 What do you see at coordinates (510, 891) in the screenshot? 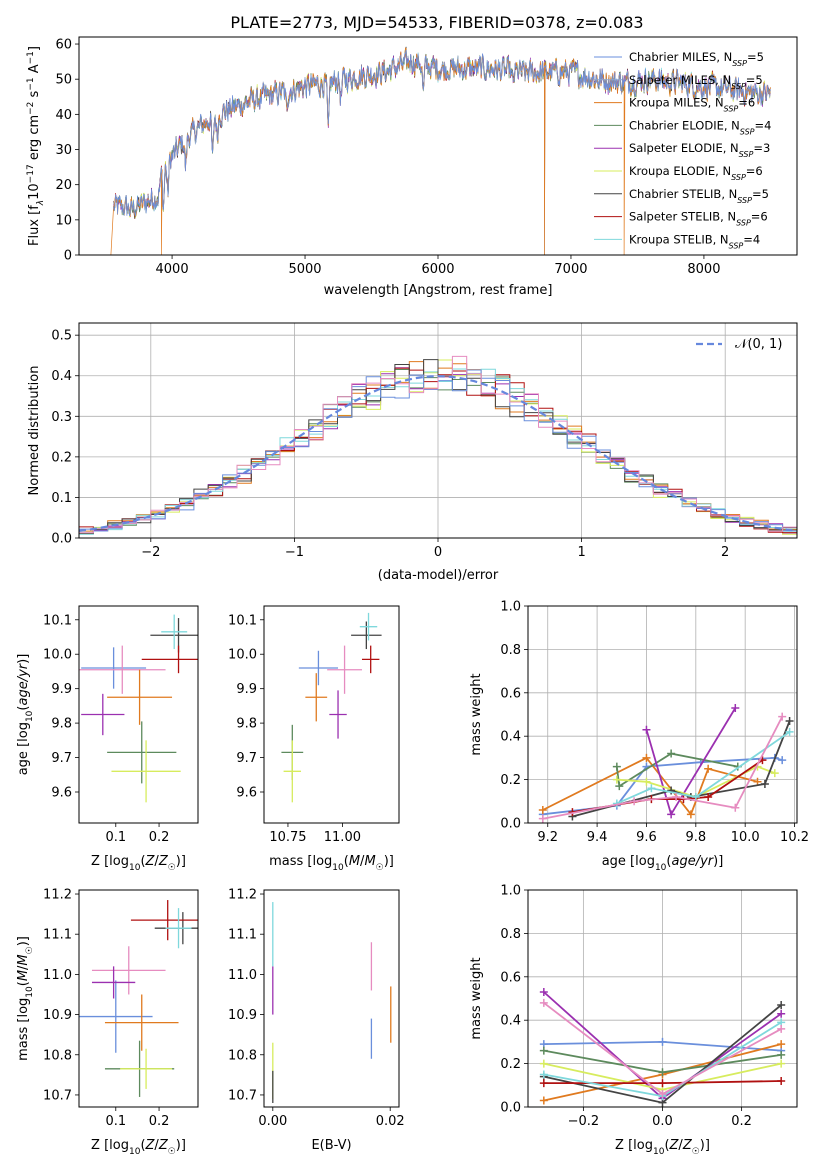
I see `y-tick-label: 1.0` at bounding box center [510, 891].